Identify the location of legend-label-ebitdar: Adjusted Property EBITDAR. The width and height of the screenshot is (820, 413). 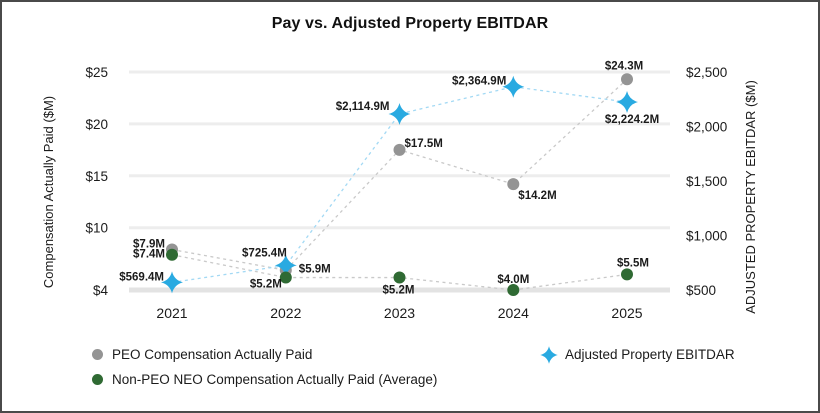
(650, 354).